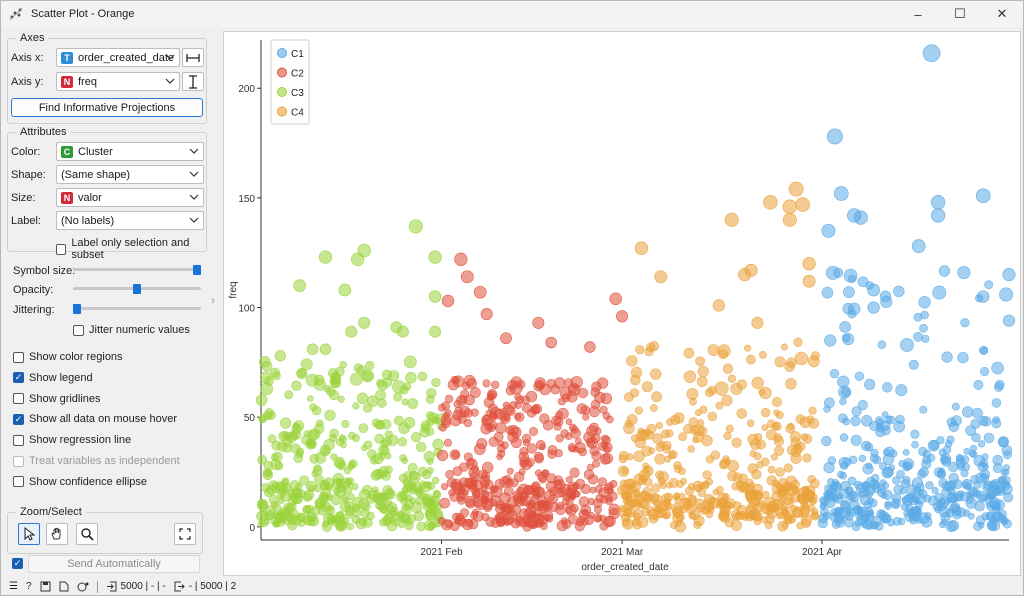 Image resolution: width=1024 pixels, height=596 pixels. What do you see at coordinates (130, 151) in the screenshot?
I see `color-combo: C Cluster` at bounding box center [130, 151].